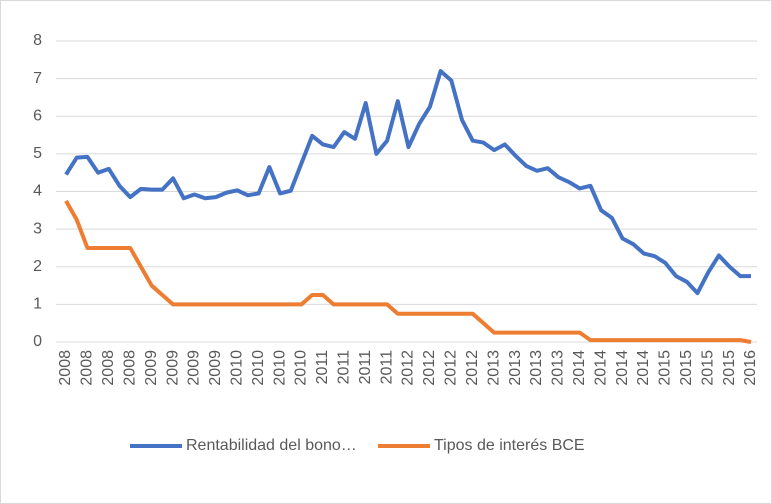 This screenshot has height=504, width=772. Describe the element at coordinates (37, 304) in the screenshot. I see `y-tick-label: 1` at that location.